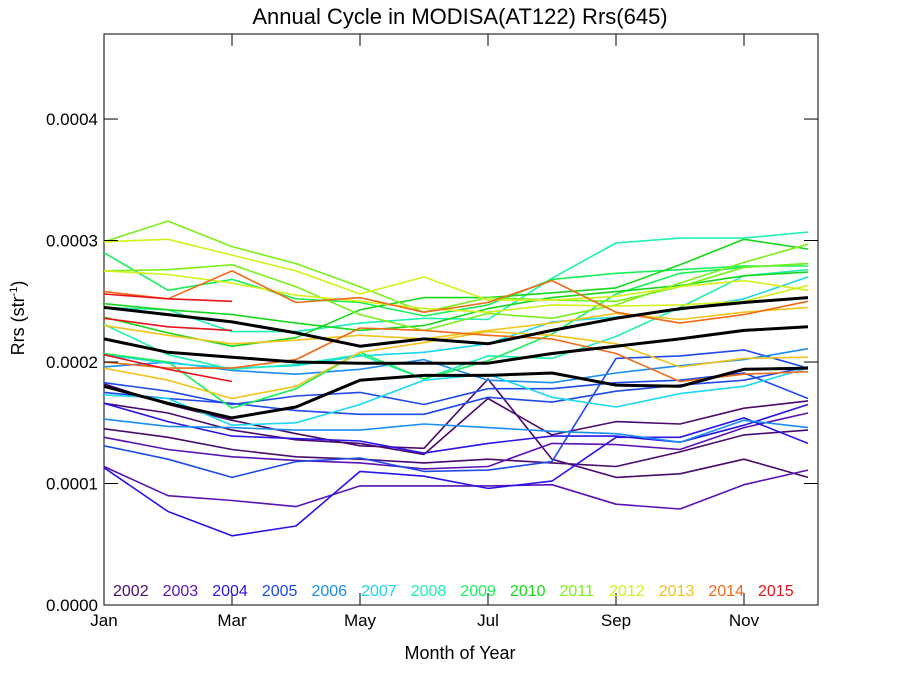  Describe the element at coordinates (72, 362) in the screenshot. I see `y-tick-label: 0.0002` at that location.